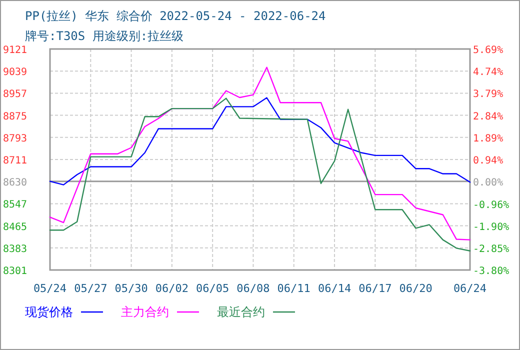  Describe the element at coordinates (50, 288) in the screenshot. I see `x-tick-label: 05/24` at that location.